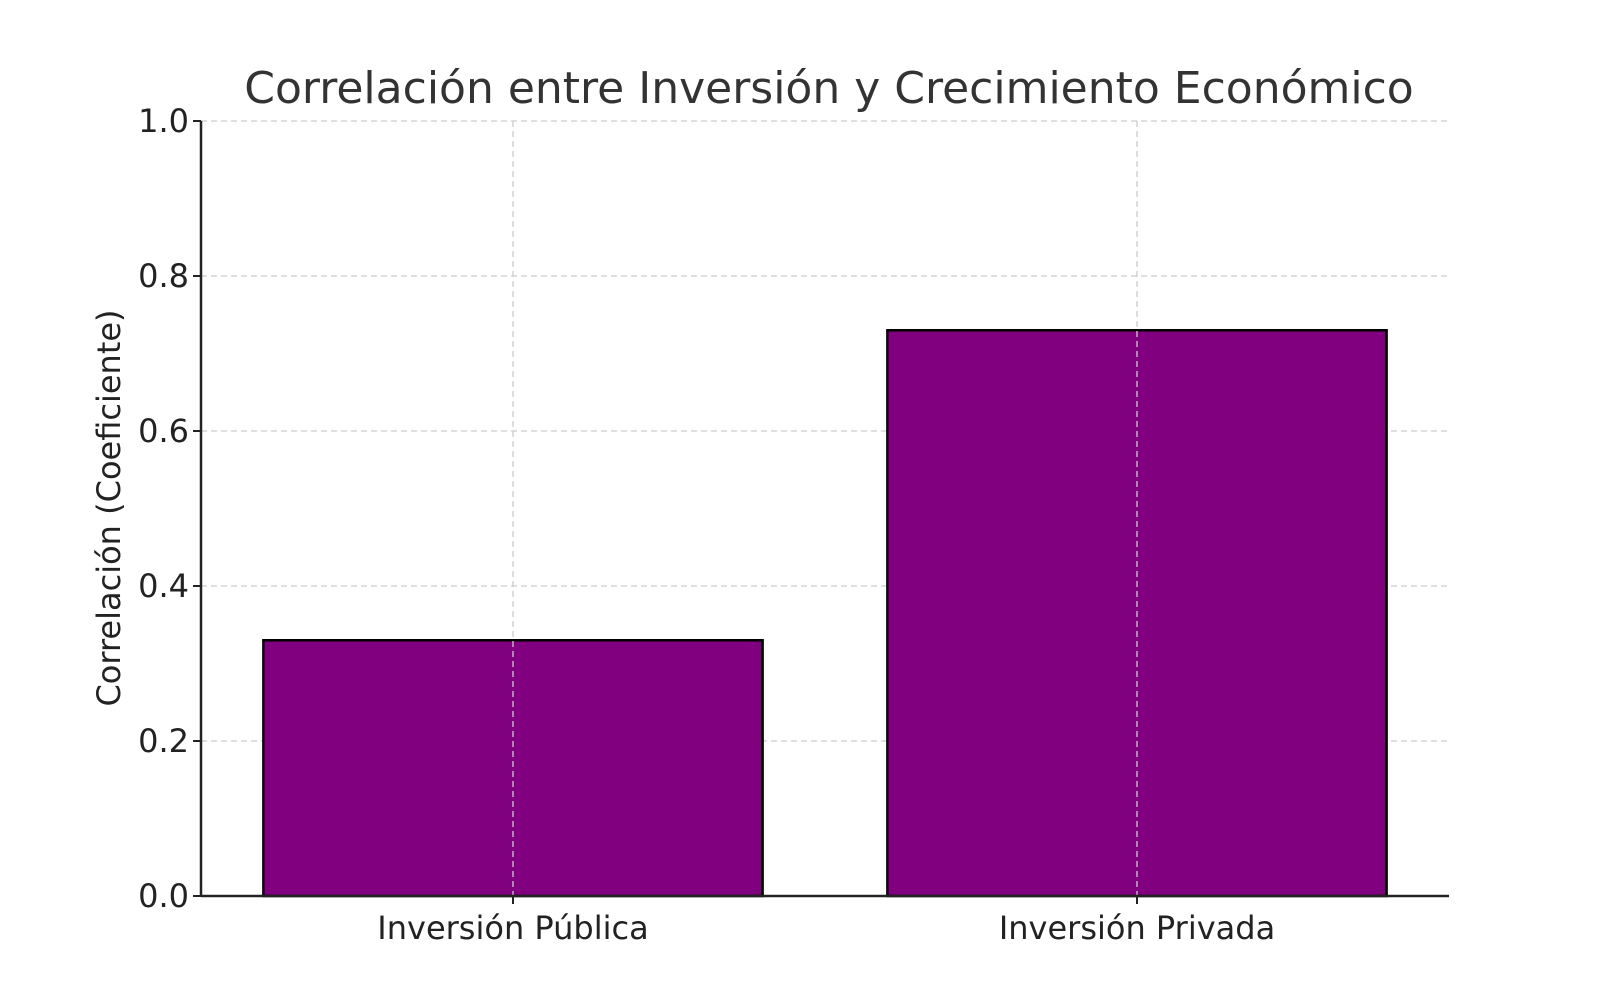  Describe the element at coordinates (512, 928) in the screenshot. I see `x-tick-label: Inversión Pública` at that location.